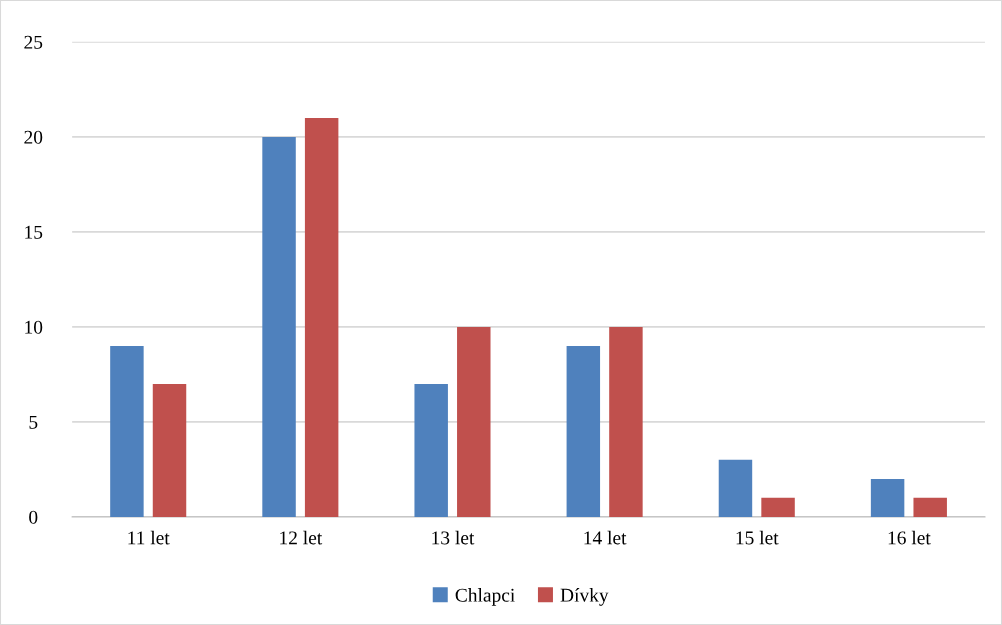 The image size is (1002, 625). I want to click on x-tick-label: 16 let, so click(909, 537).